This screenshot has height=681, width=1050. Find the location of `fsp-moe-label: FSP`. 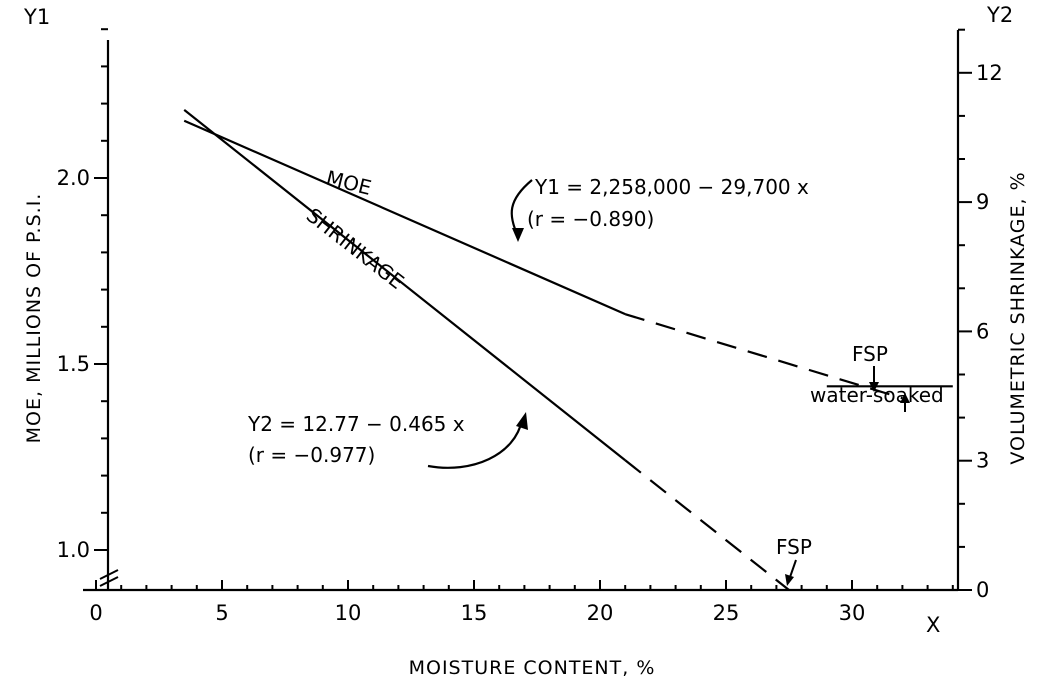

fsp-moe-label: FSP is located at coordinates (870, 354).